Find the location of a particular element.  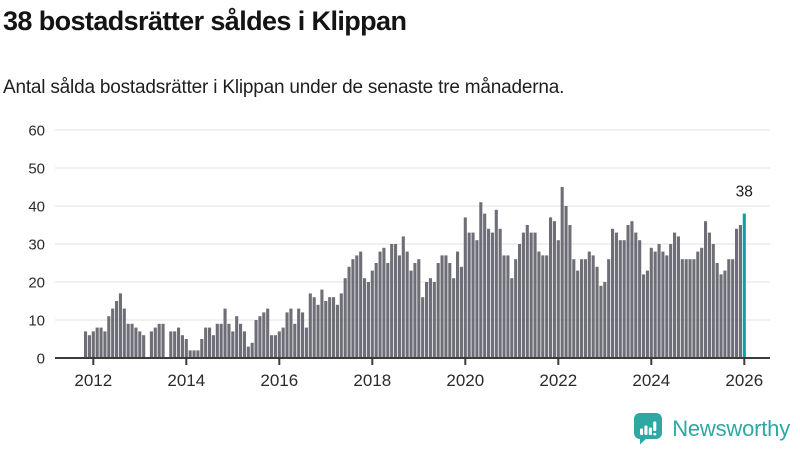

y-axis-tick-label: 10 is located at coordinates (36, 321).